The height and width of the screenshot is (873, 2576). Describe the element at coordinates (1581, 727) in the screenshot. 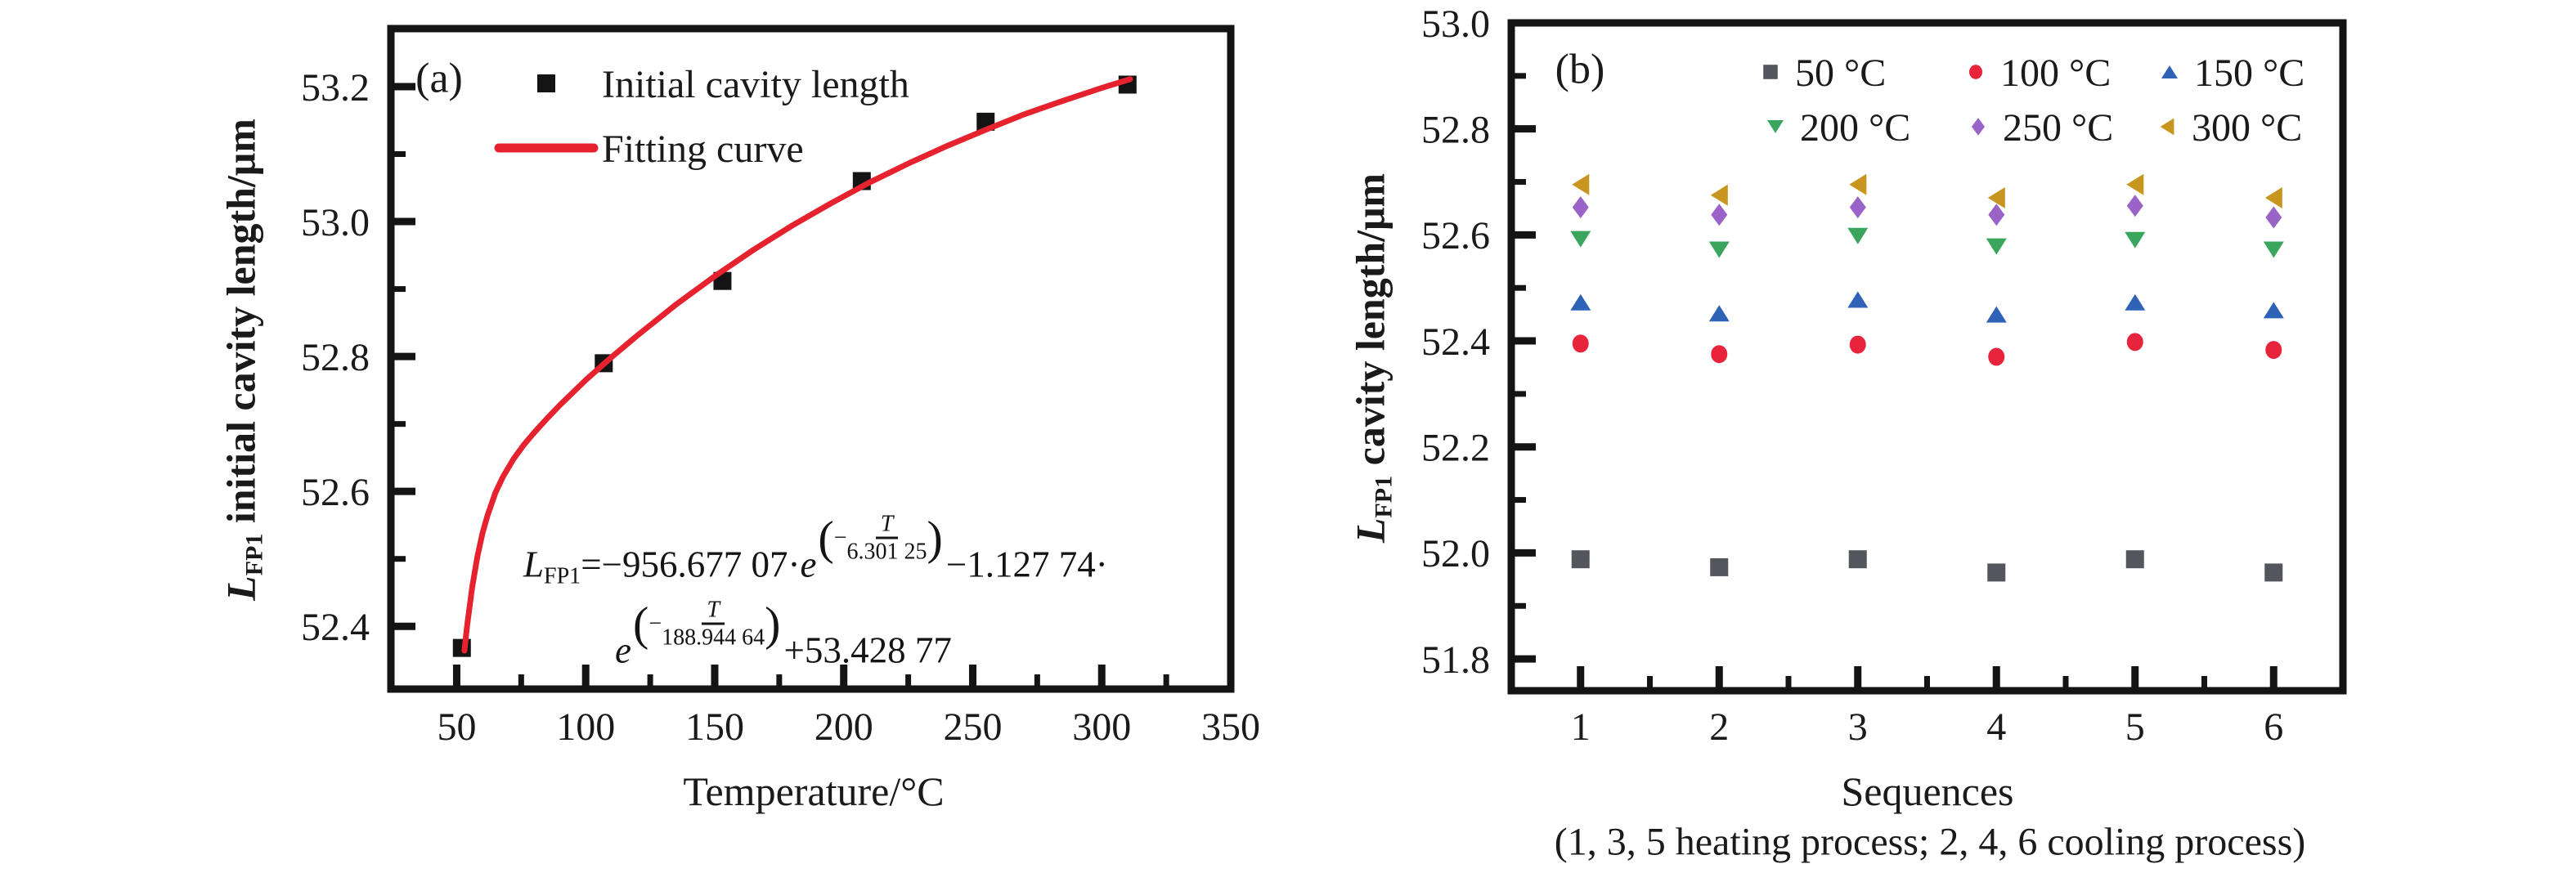

I see `x-tick-label: 1` at that location.